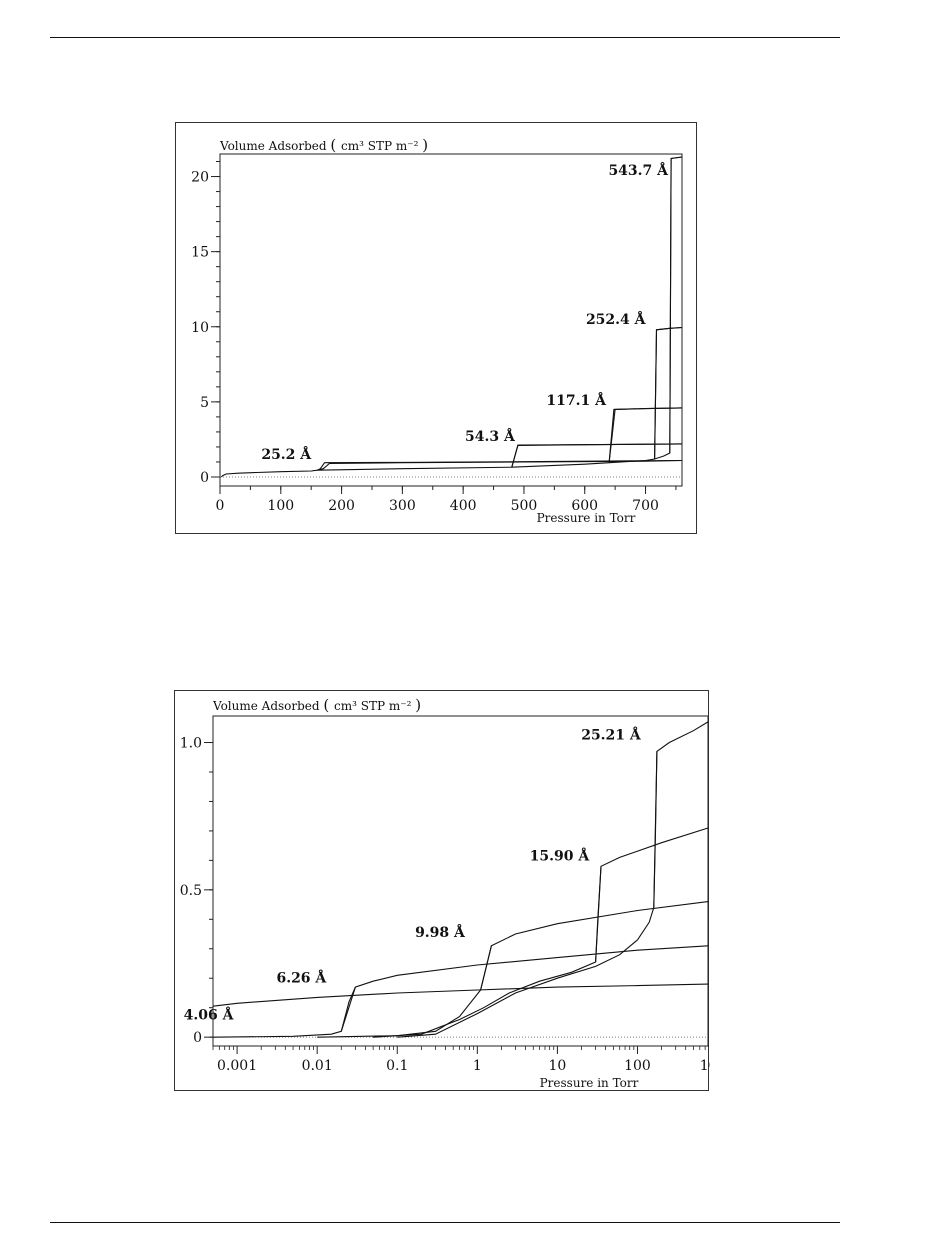  I want to click on x-tick-label: 400, so click(463, 506).